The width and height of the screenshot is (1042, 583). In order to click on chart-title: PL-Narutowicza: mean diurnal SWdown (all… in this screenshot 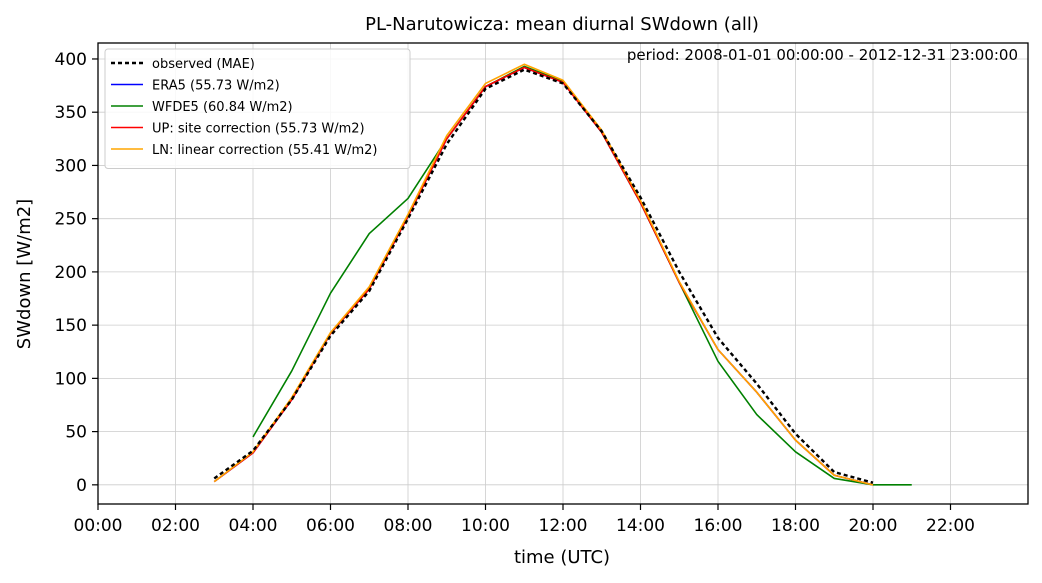, I will do `click(562, 24)`.